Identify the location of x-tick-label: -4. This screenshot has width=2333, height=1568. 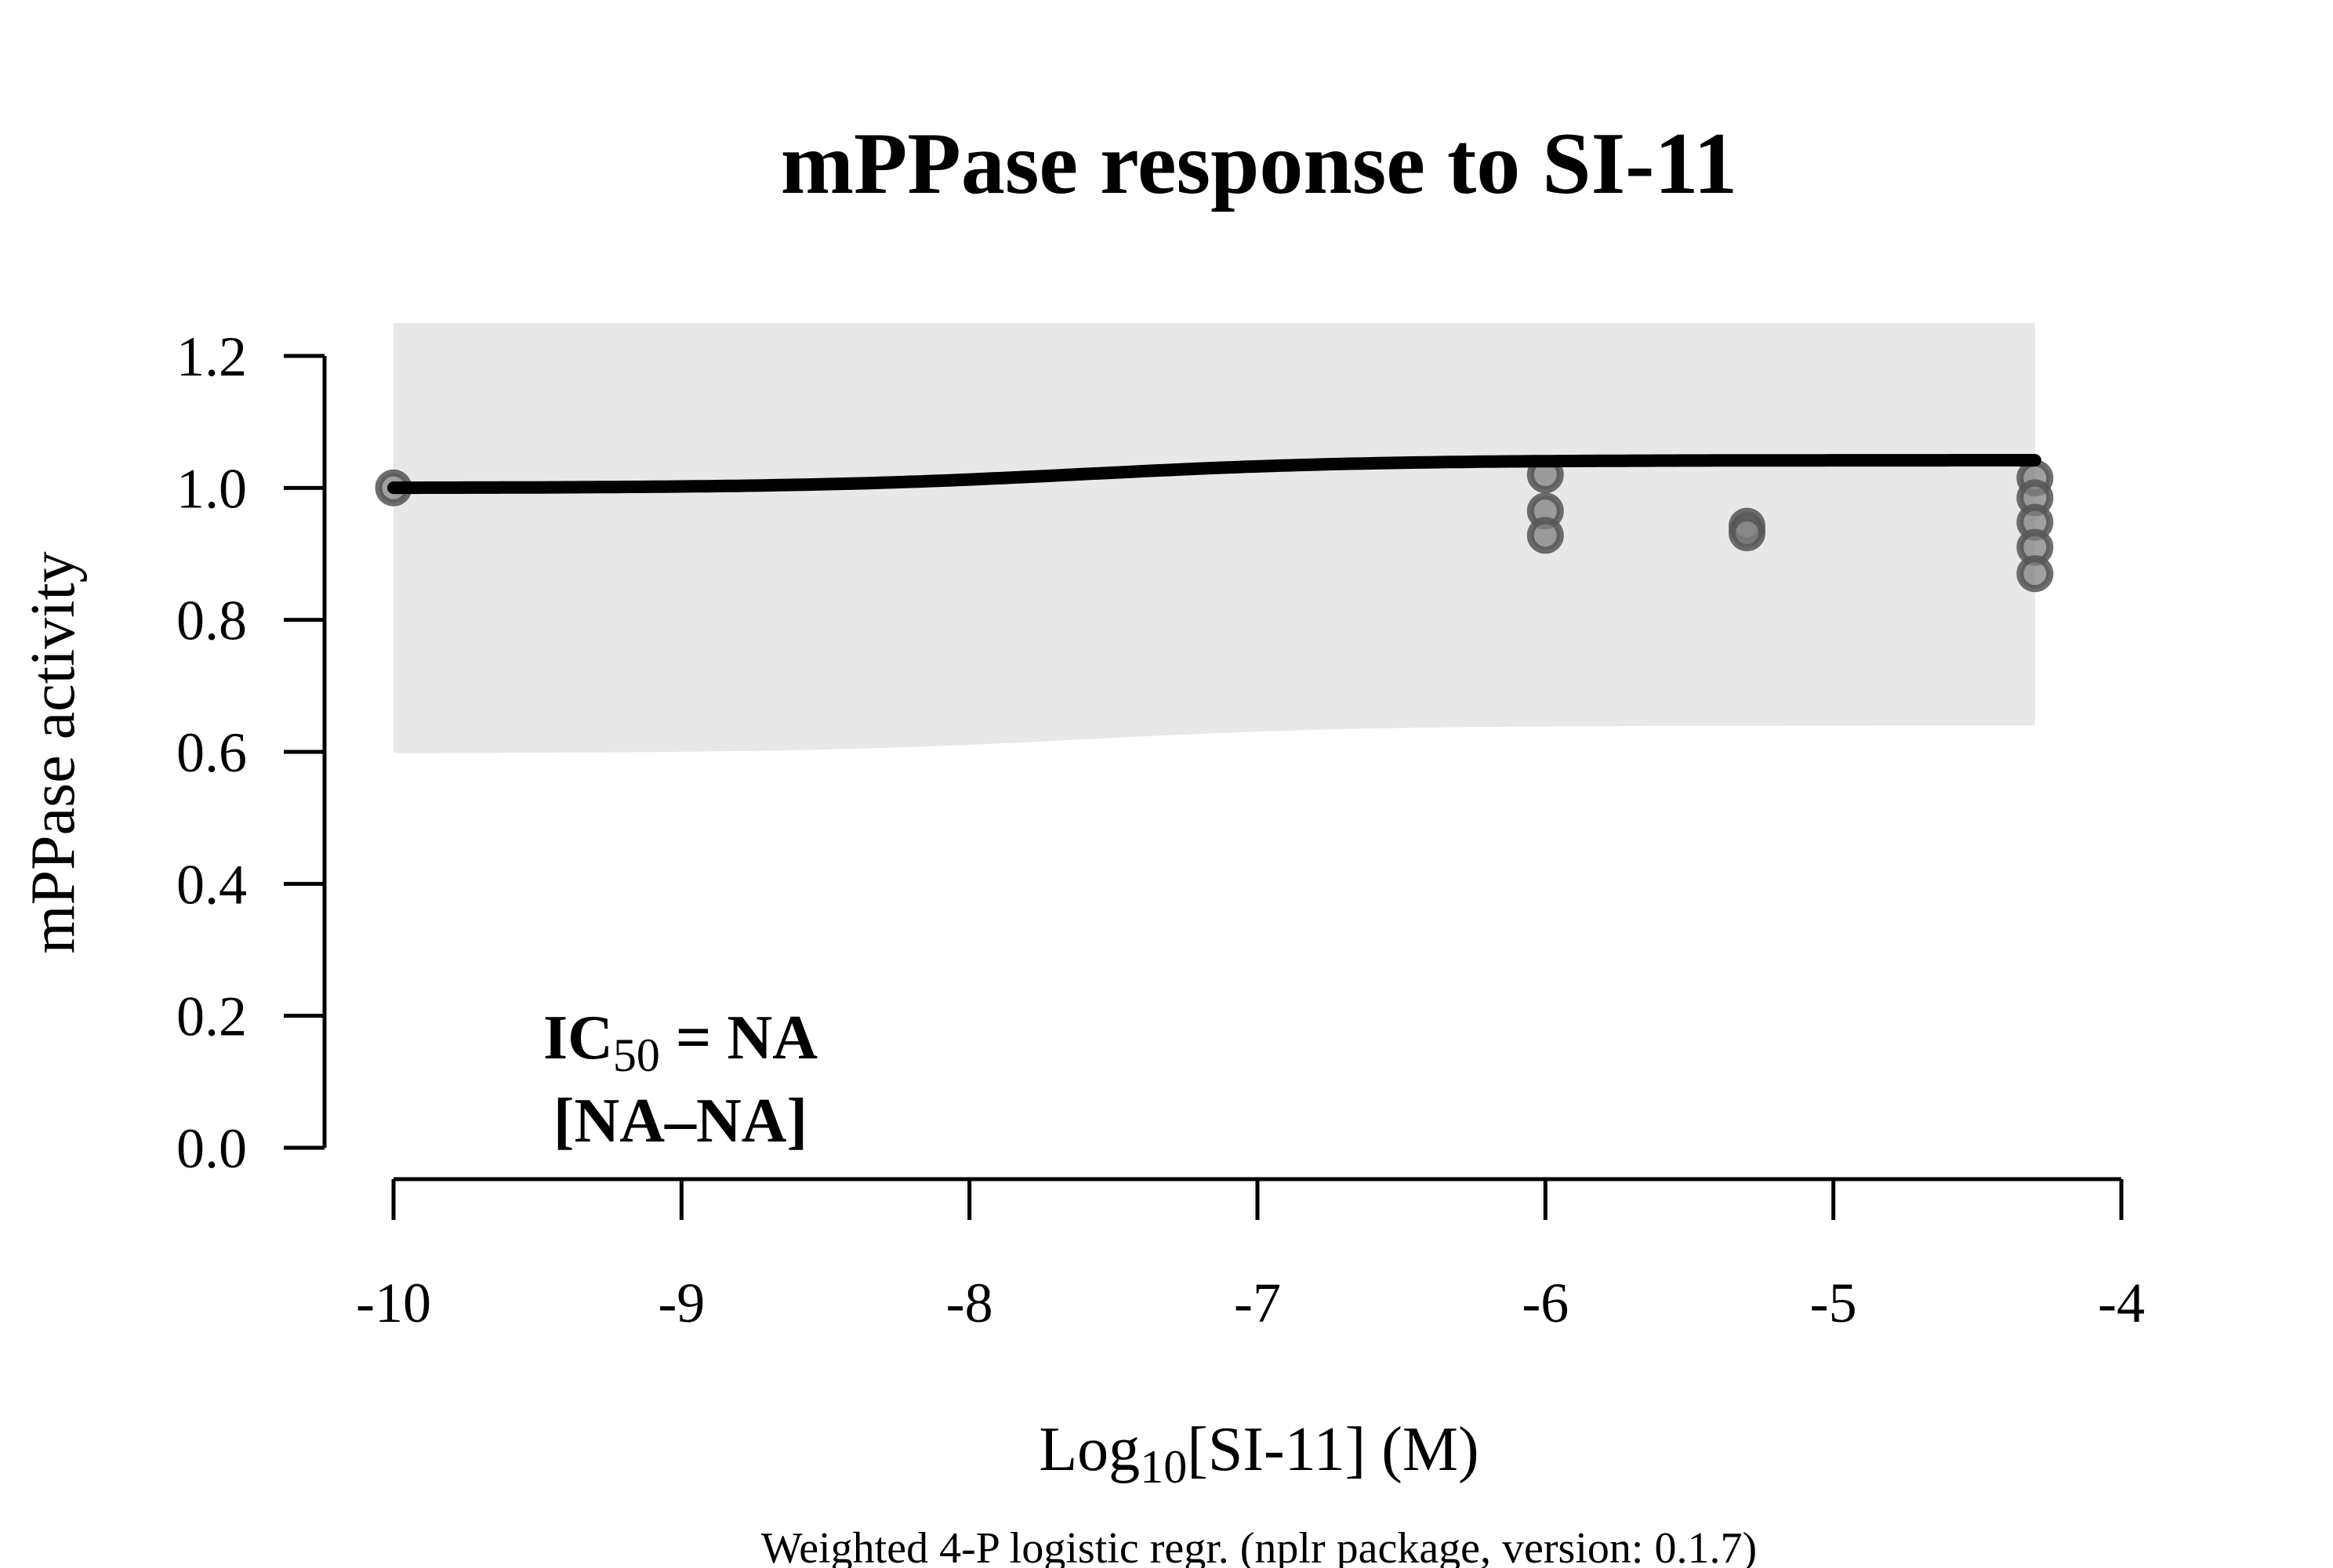
(2121, 1303).